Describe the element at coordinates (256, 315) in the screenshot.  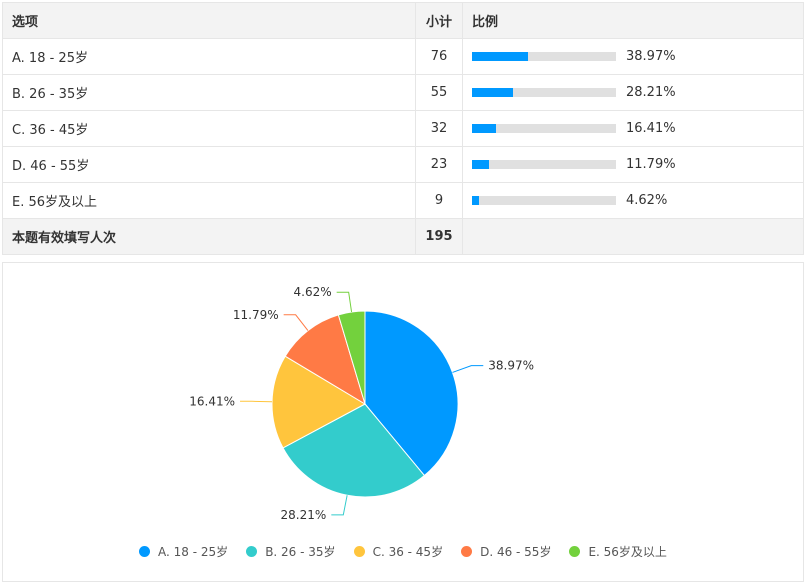
I see `slice-label: 11.79%` at that location.